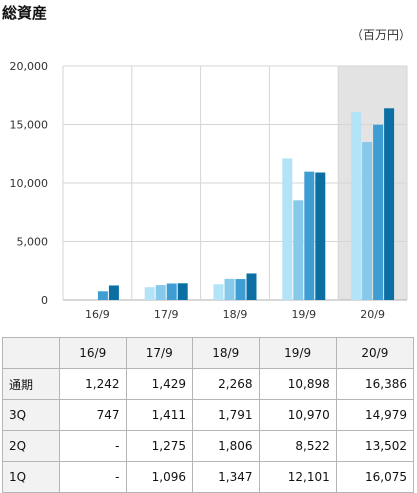 This screenshot has width=417, height=493. Describe the element at coordinates (375, 384) in the screenshot. I see `table-cell: 16,386` at that location.